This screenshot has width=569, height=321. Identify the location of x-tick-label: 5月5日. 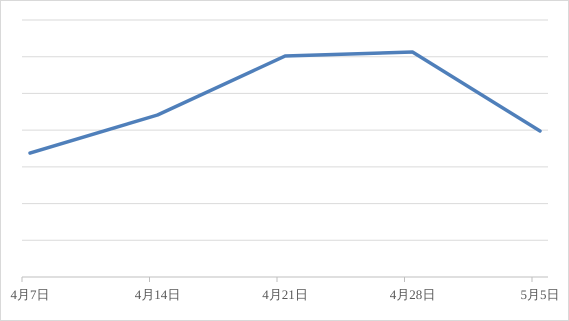
(540, 294).